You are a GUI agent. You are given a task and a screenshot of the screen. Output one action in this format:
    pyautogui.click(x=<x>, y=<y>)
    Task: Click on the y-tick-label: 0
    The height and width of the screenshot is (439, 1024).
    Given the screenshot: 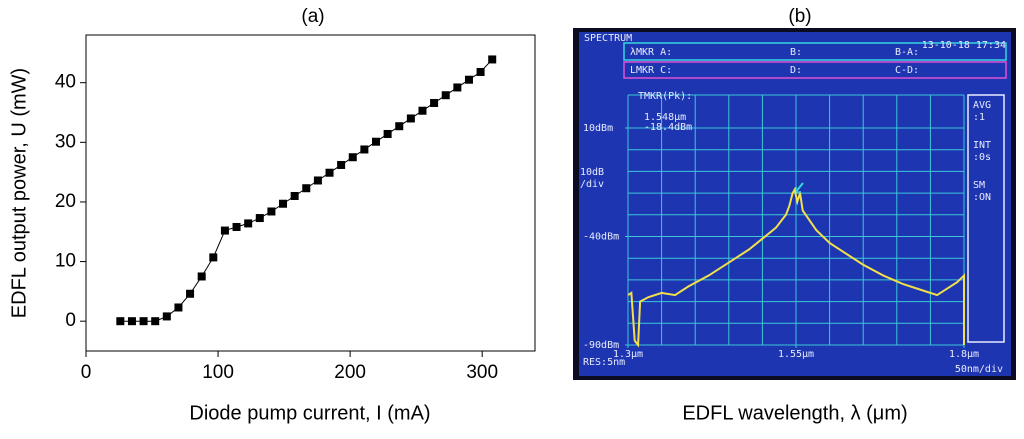 What is the action you would take?
    pyautogui.click(x=70, y=320)
    